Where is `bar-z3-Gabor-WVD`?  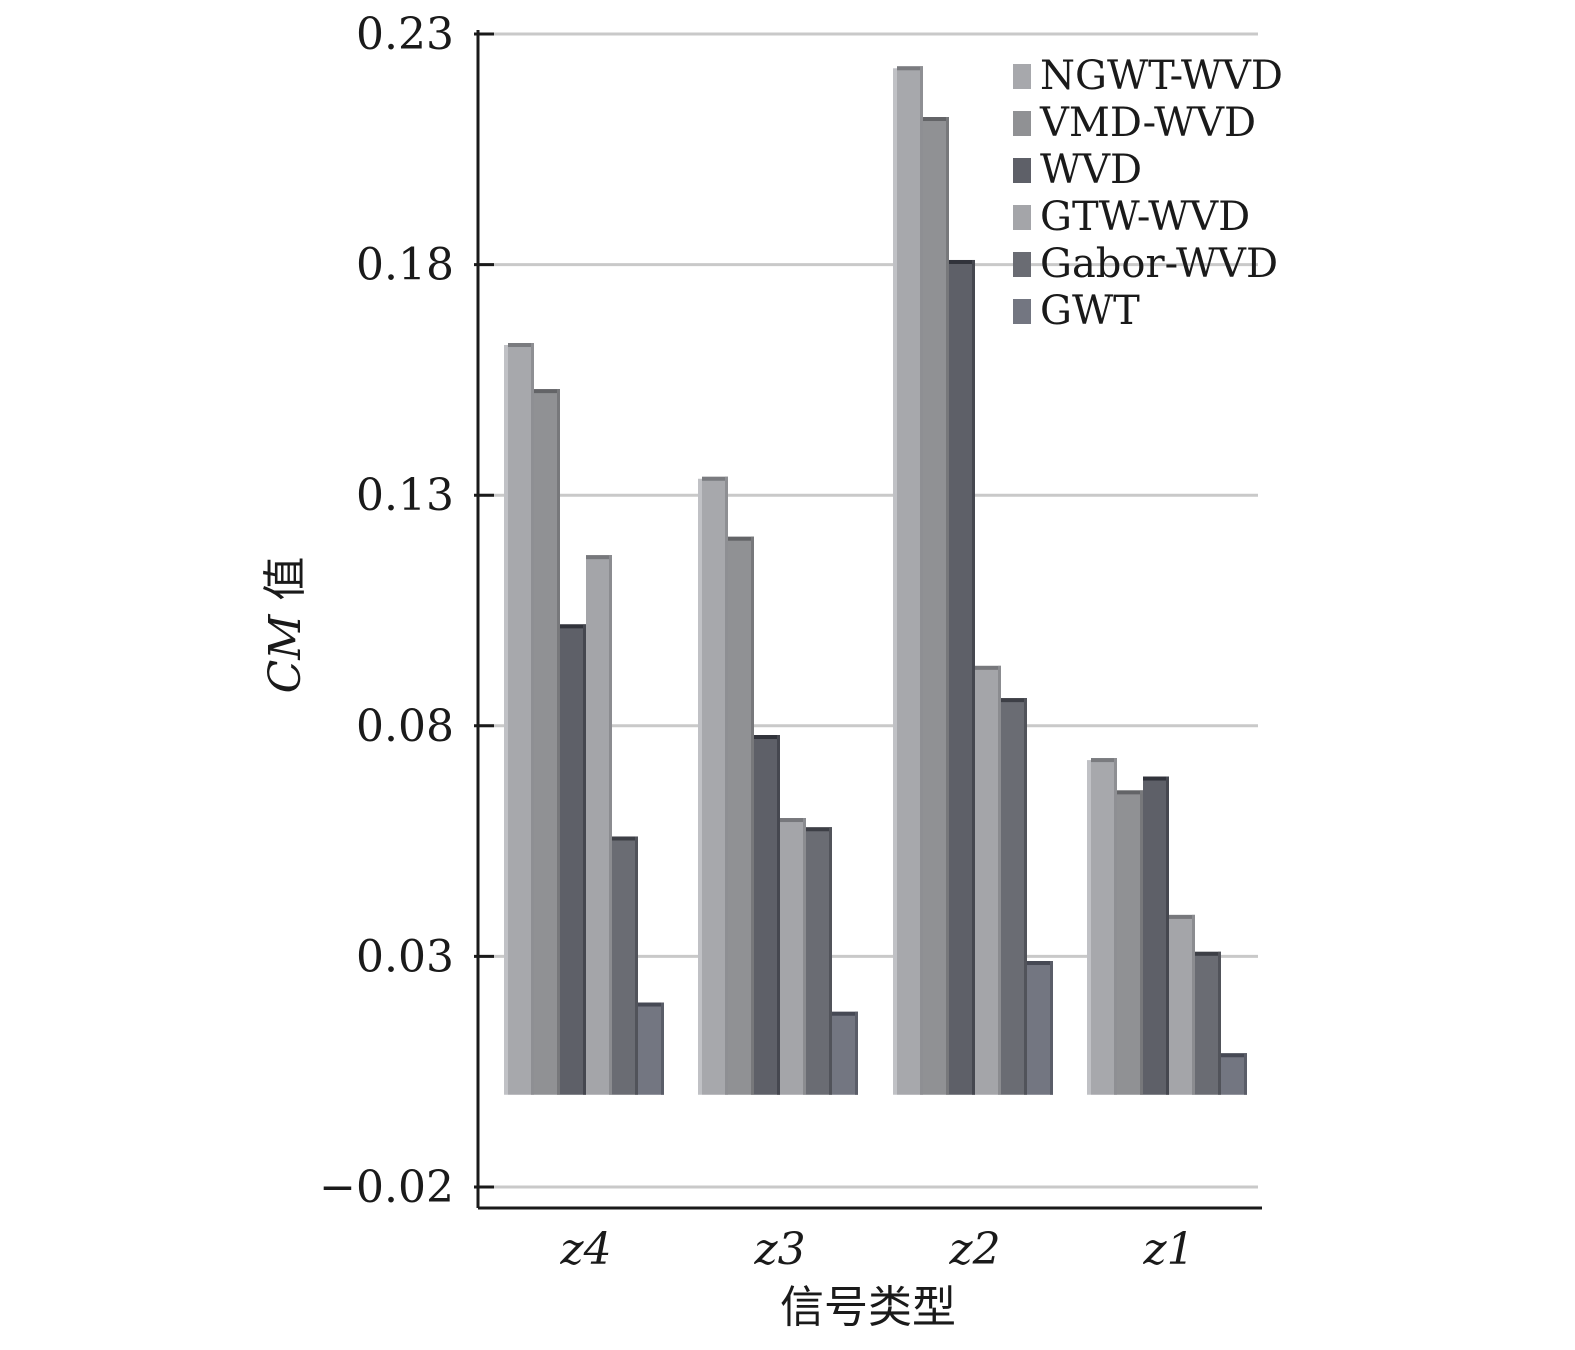 bar-z3-Gabor-WVD is located at coordinates (819, 961).